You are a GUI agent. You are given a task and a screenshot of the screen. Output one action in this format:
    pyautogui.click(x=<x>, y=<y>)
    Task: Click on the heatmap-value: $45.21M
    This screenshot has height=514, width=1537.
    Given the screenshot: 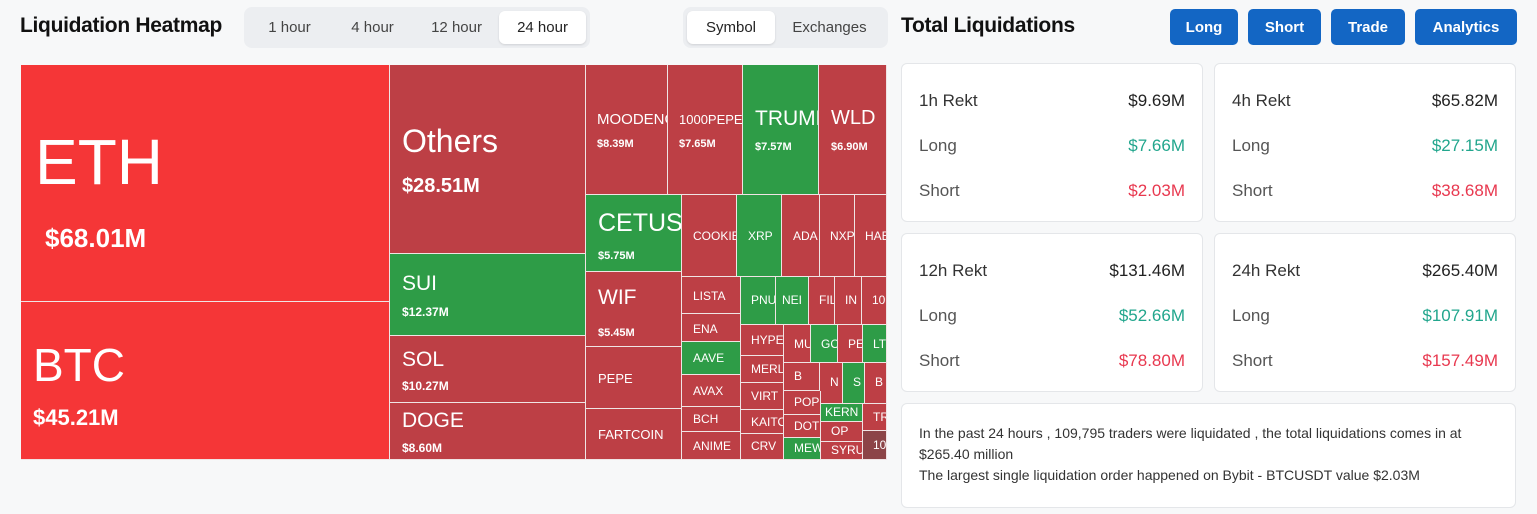 What is the action you would take?
    pyautogui.click(x=76, y=417)
    